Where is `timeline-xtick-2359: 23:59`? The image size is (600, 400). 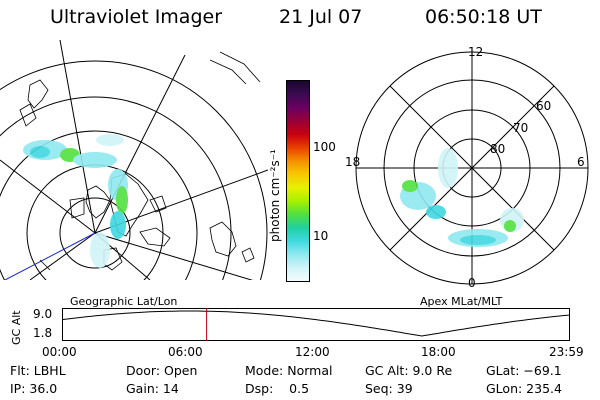 timeline-xtick-2359: 23:59 is located at coordinates (566, 352).